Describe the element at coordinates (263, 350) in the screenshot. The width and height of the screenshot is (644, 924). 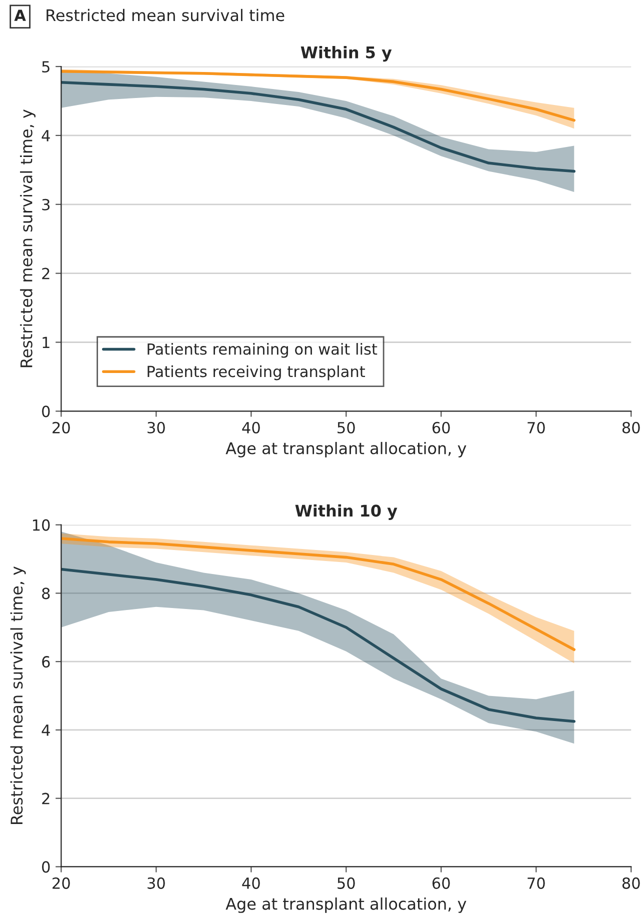
I see `legend-label: Patients remaining on wait list` at that location.